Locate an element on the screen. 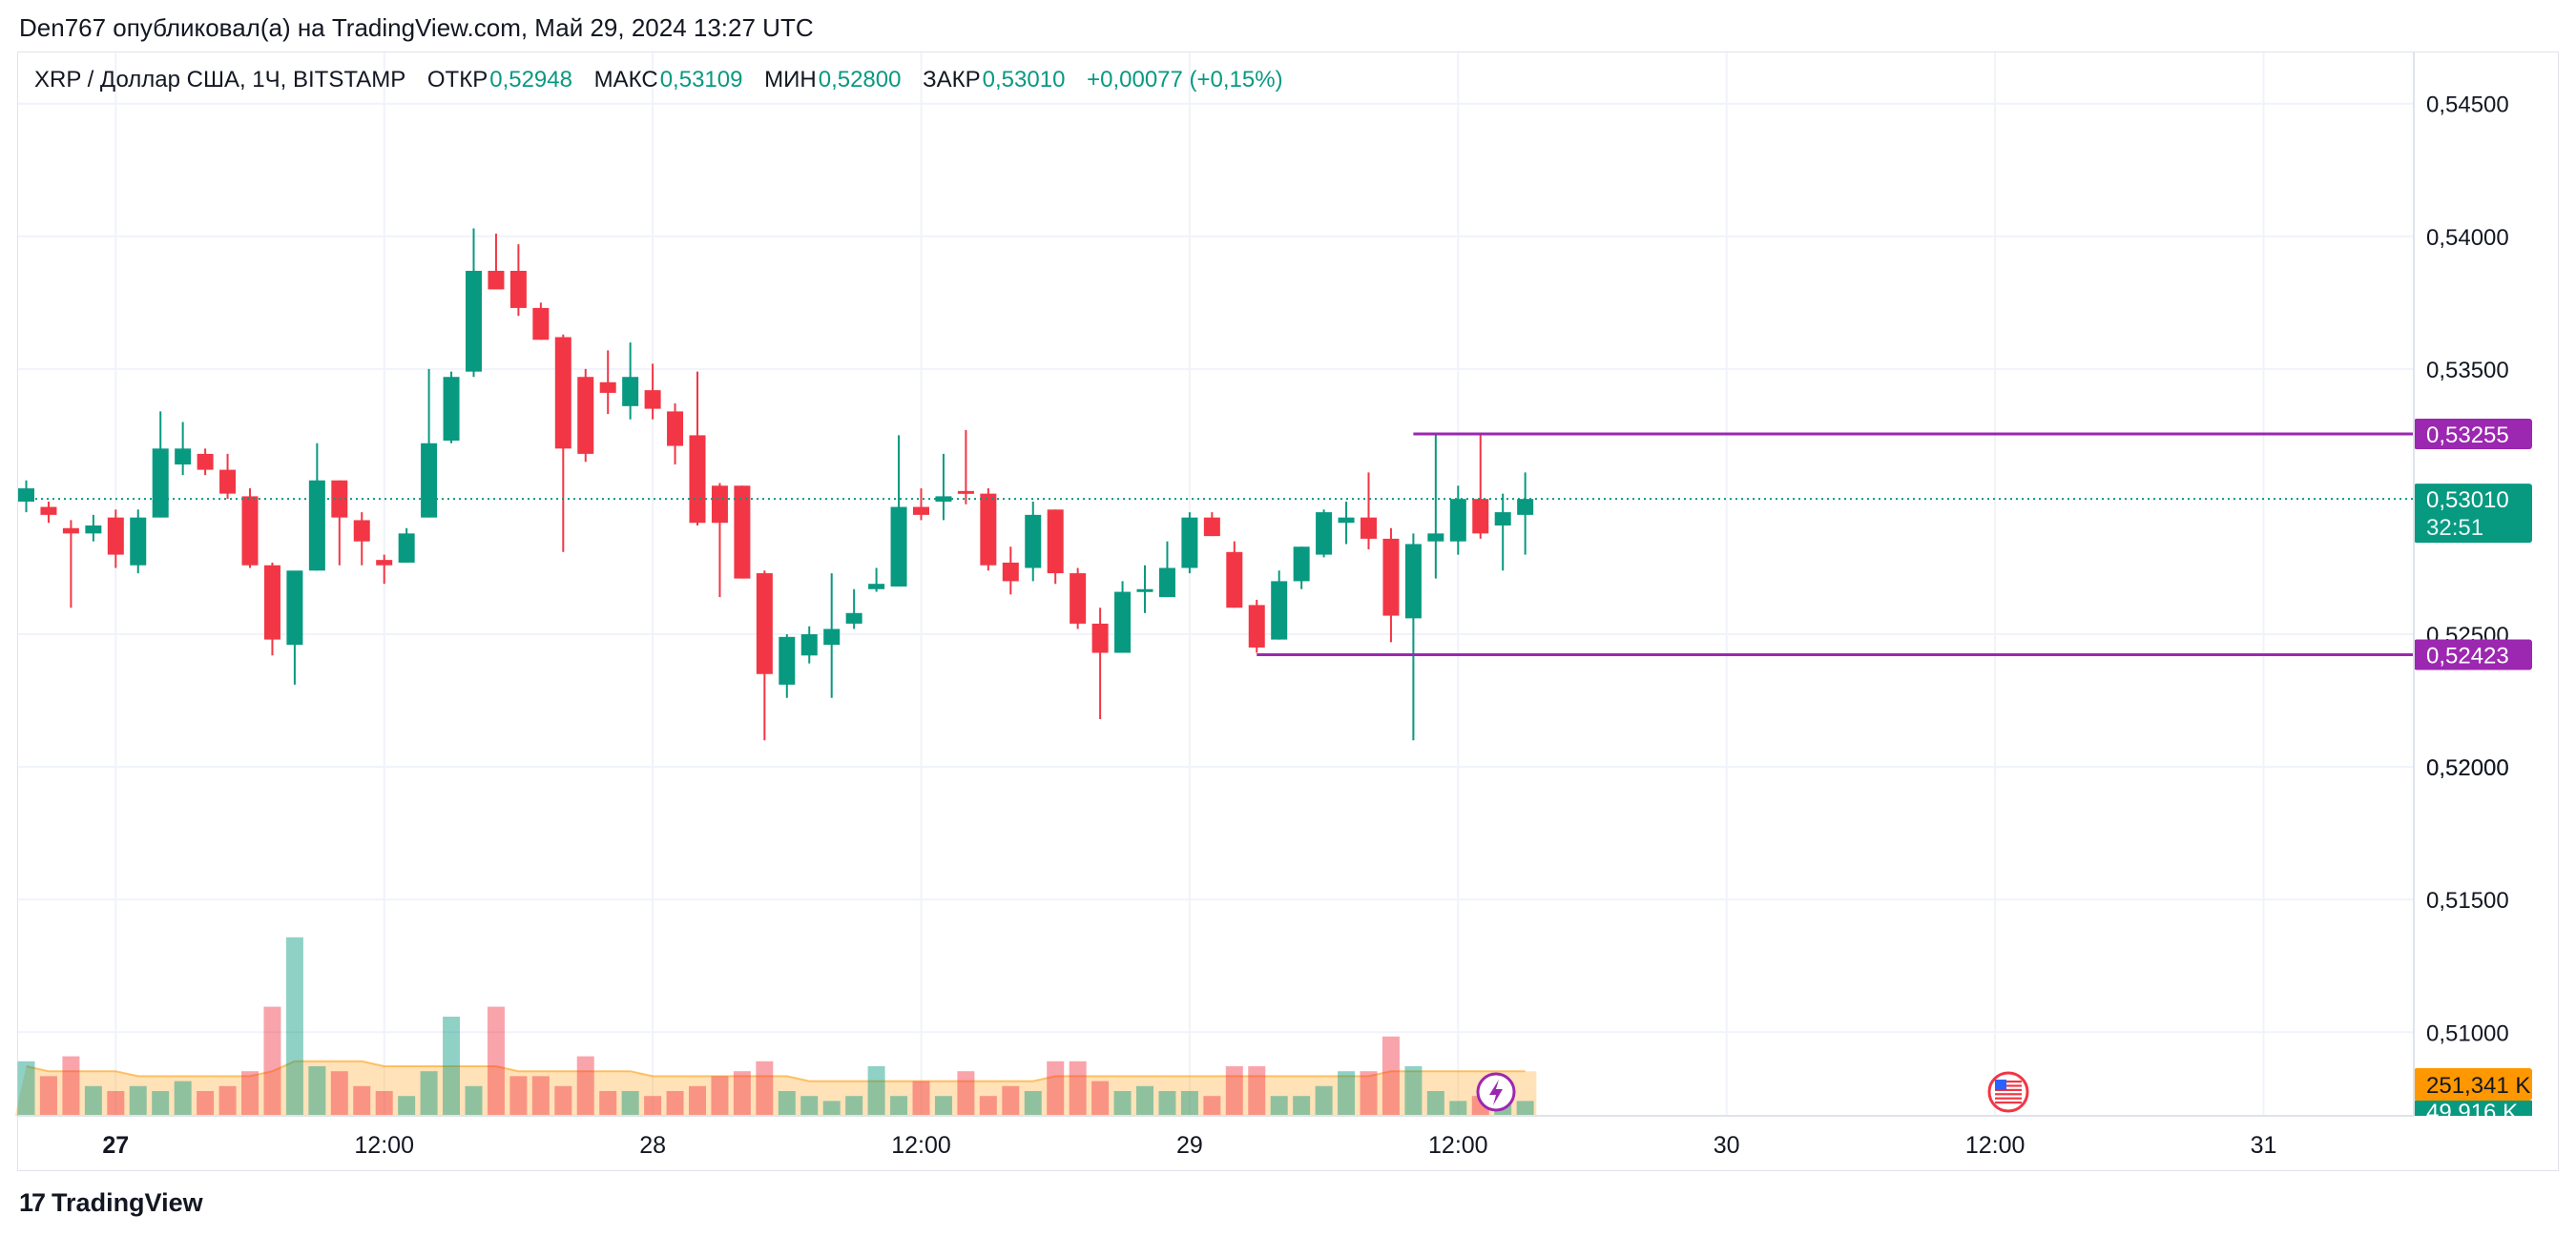 This screenshot has height=1236, width=2576. price-axis-label: 0,51000 is located at coordinates (2467, 1033).